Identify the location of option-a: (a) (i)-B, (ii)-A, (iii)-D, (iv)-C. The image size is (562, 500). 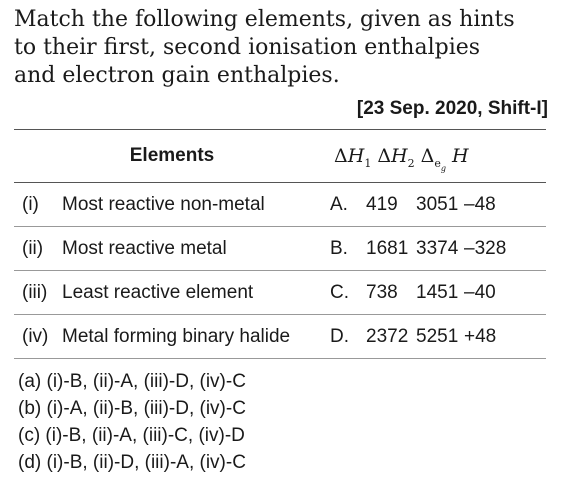
(132, 381).